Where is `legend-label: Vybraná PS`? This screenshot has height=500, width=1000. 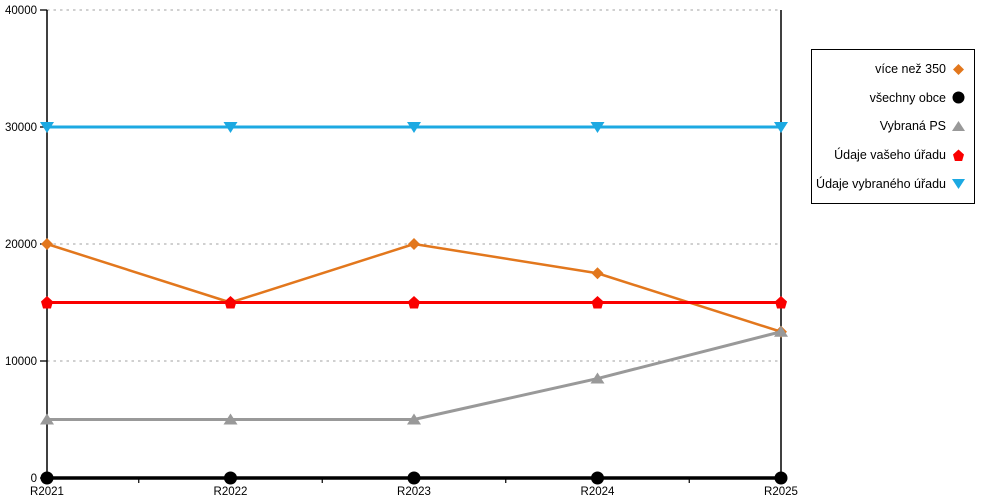
legend-label: Vybraná PS is located at coordinates (912, 126).